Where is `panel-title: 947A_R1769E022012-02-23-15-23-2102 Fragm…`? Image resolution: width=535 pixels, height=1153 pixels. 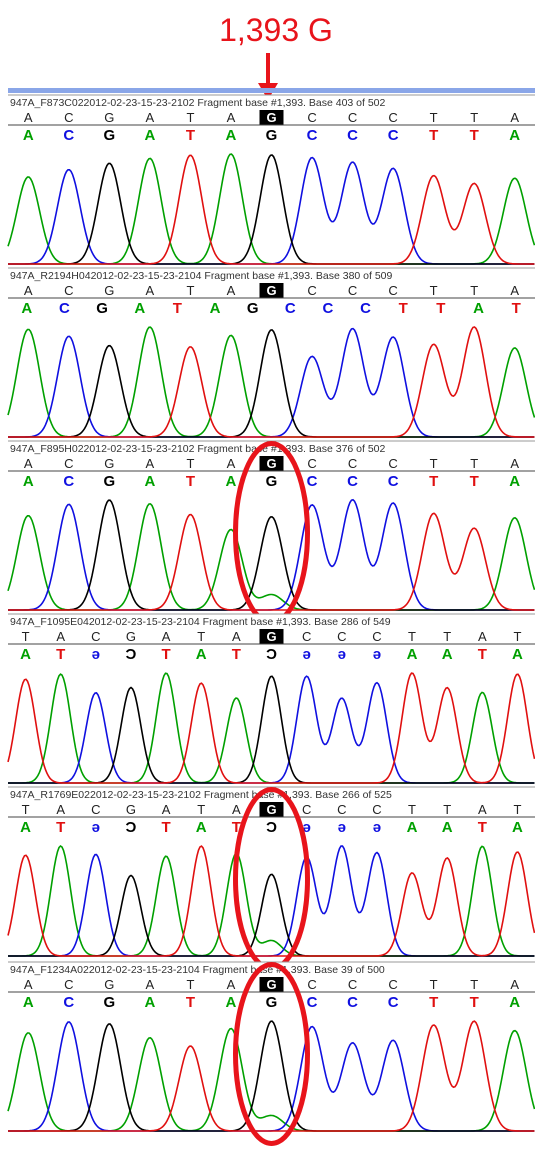 panel-title: 947A_R1769E022012-02-23-15-23-2102 Fragm… is located at coordinates (201, 795).